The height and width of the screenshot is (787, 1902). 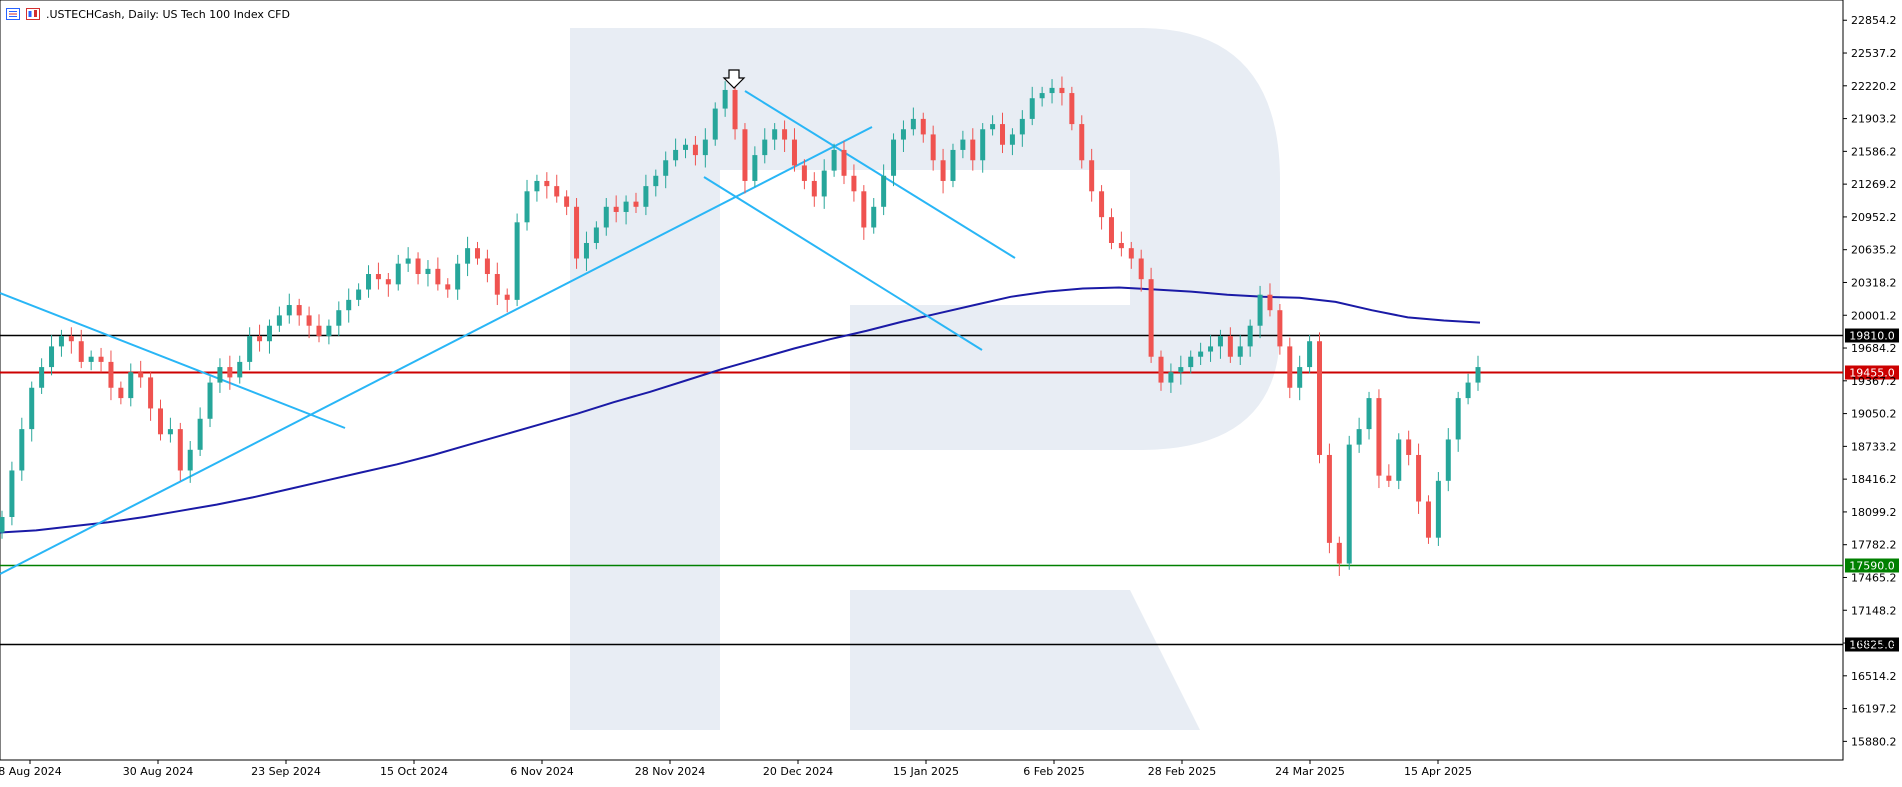 What do you see at coordinates (1874, 348) in the screenshot?
I see `y-tick-label-10: 19684.2` at bounding box center [1874, 348].